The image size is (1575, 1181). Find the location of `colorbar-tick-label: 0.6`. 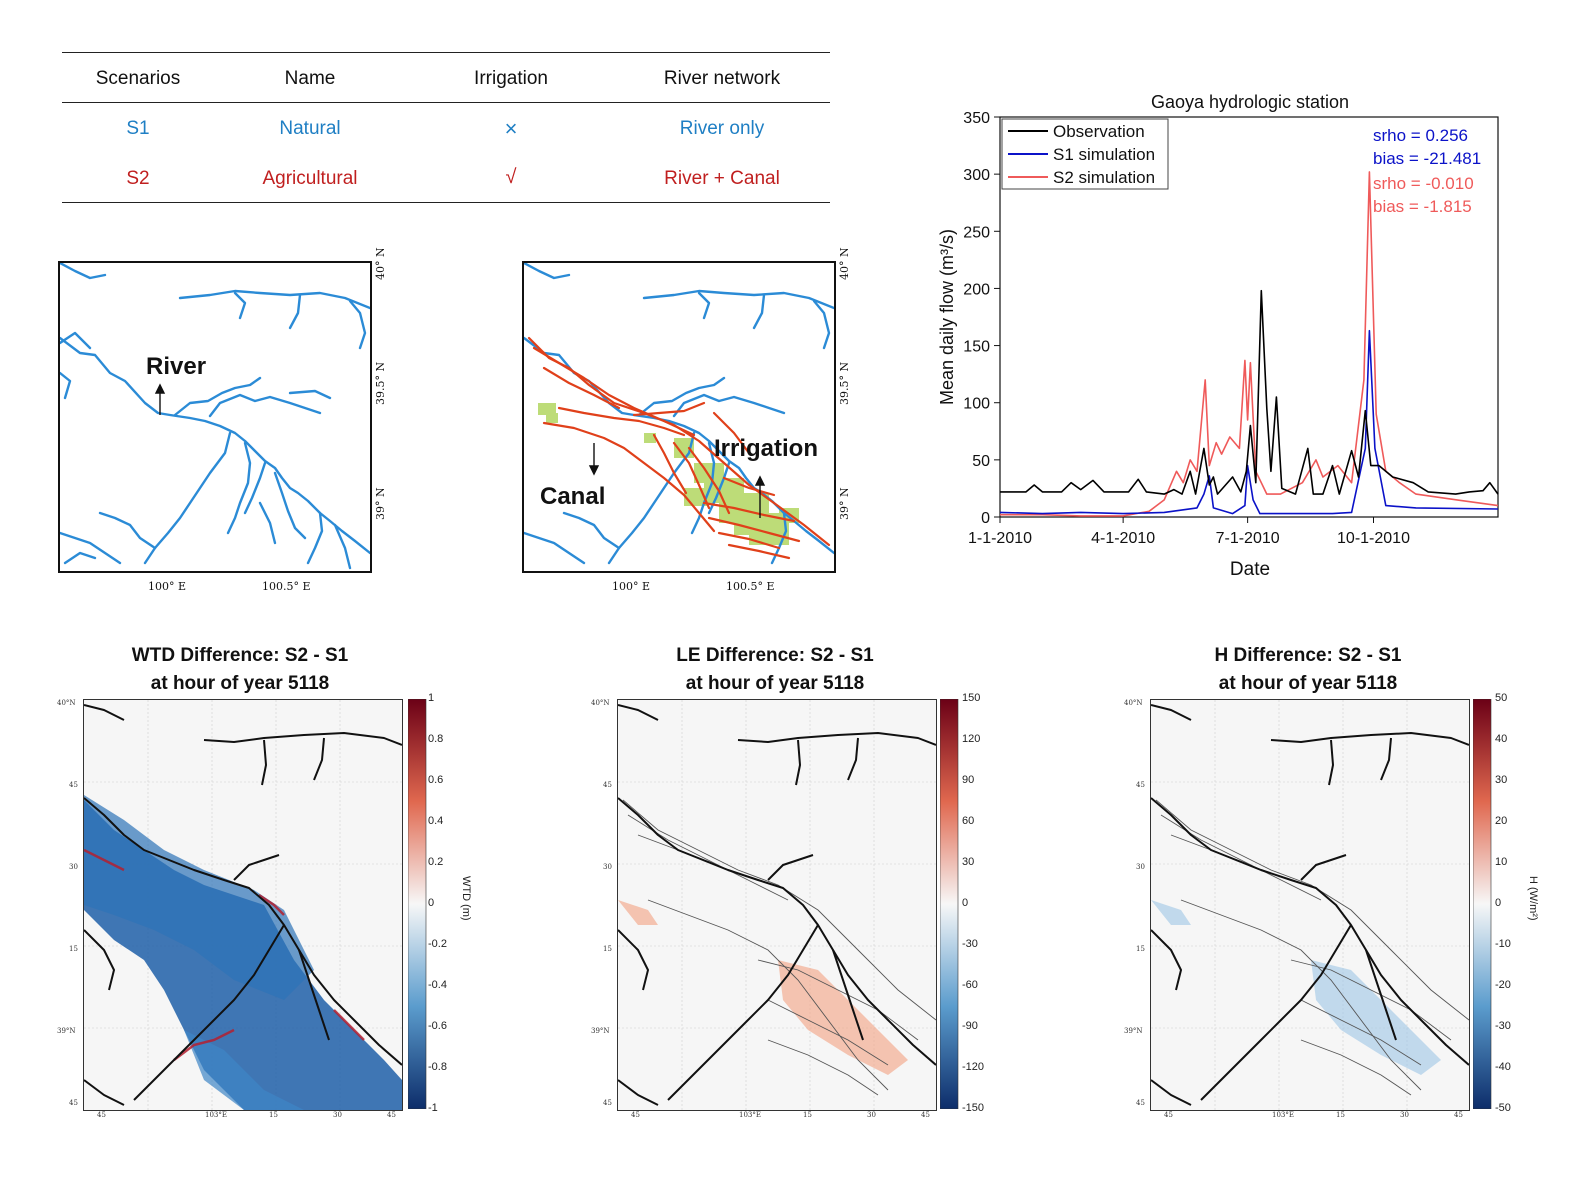

colorbar-tick-label: 0.6 is located at coordinates (436, 780).